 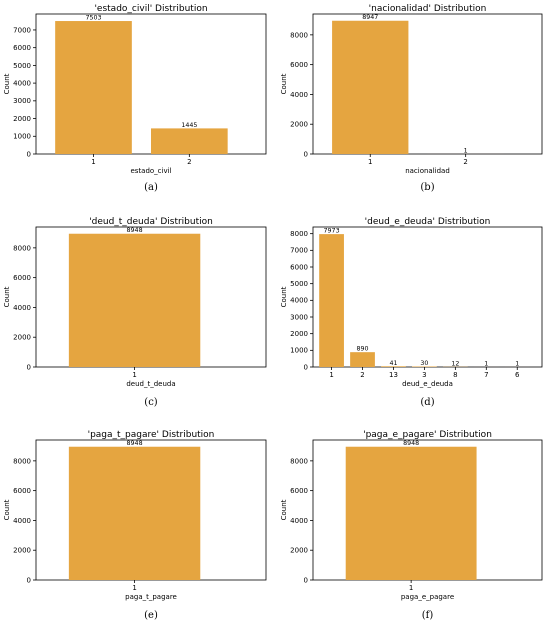 What do you see at coordinates (93, 18) in the screenshot?
I see `data-label: 7503` at bounding box center [93, 18].